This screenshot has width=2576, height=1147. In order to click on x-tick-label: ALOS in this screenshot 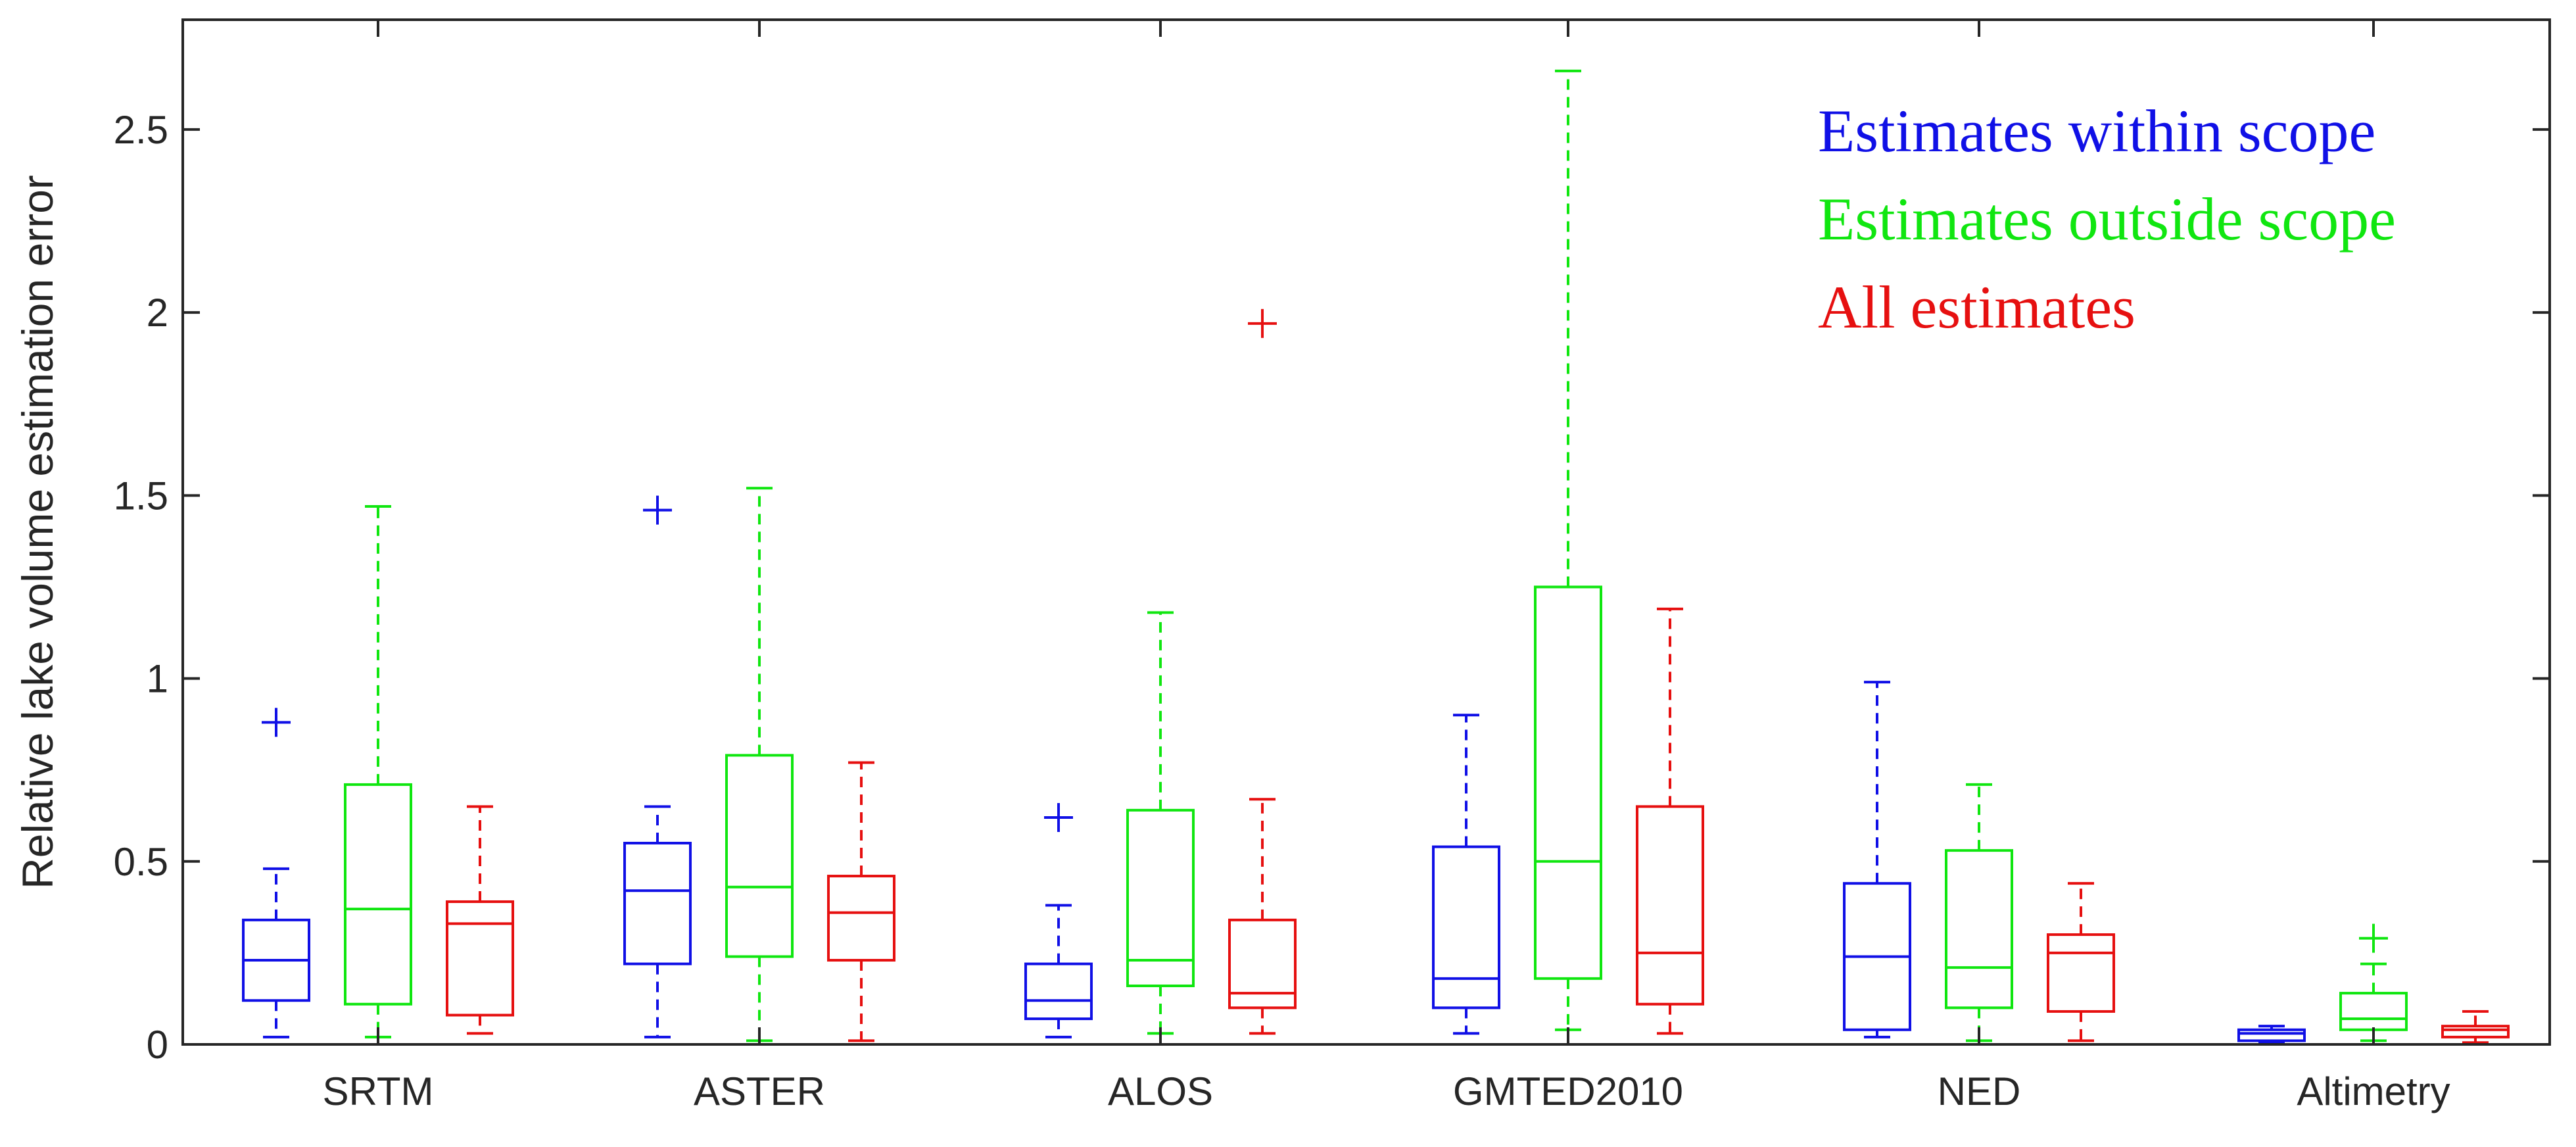, I will do `click(1161, 1091)`.